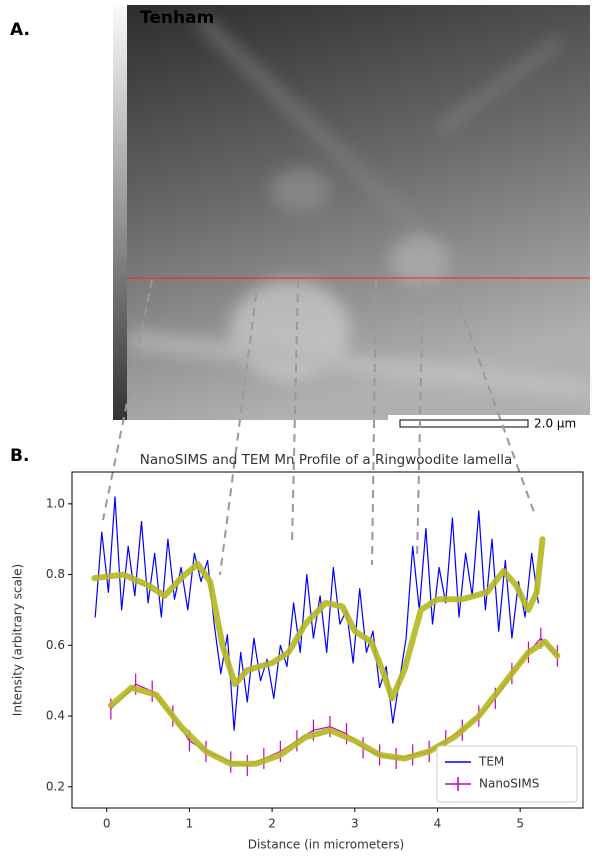 This screenshot has height=856, width=592. I want to click on y-tick-label: 0.8, so click(55, 574).